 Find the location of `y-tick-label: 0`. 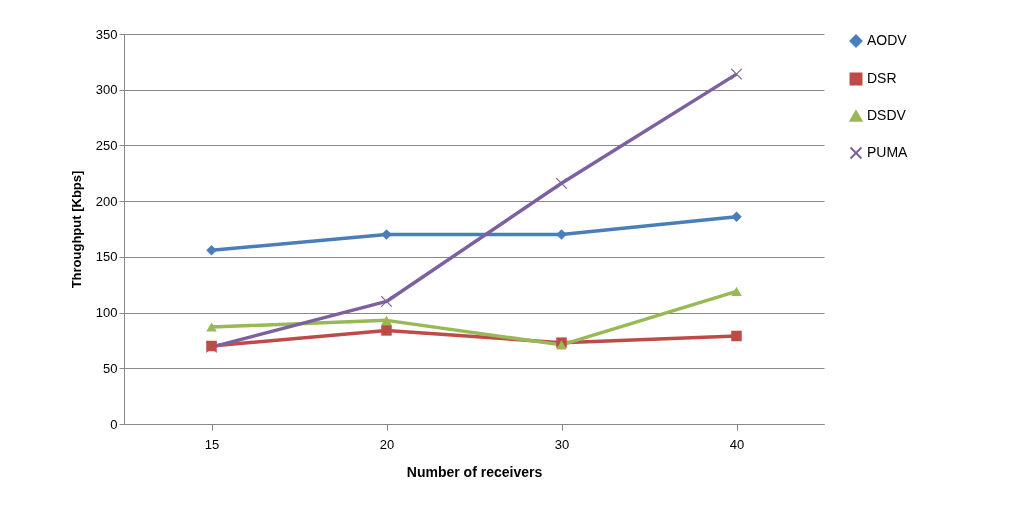

y-tick-label: 0 is located at coordinates (114, 424).